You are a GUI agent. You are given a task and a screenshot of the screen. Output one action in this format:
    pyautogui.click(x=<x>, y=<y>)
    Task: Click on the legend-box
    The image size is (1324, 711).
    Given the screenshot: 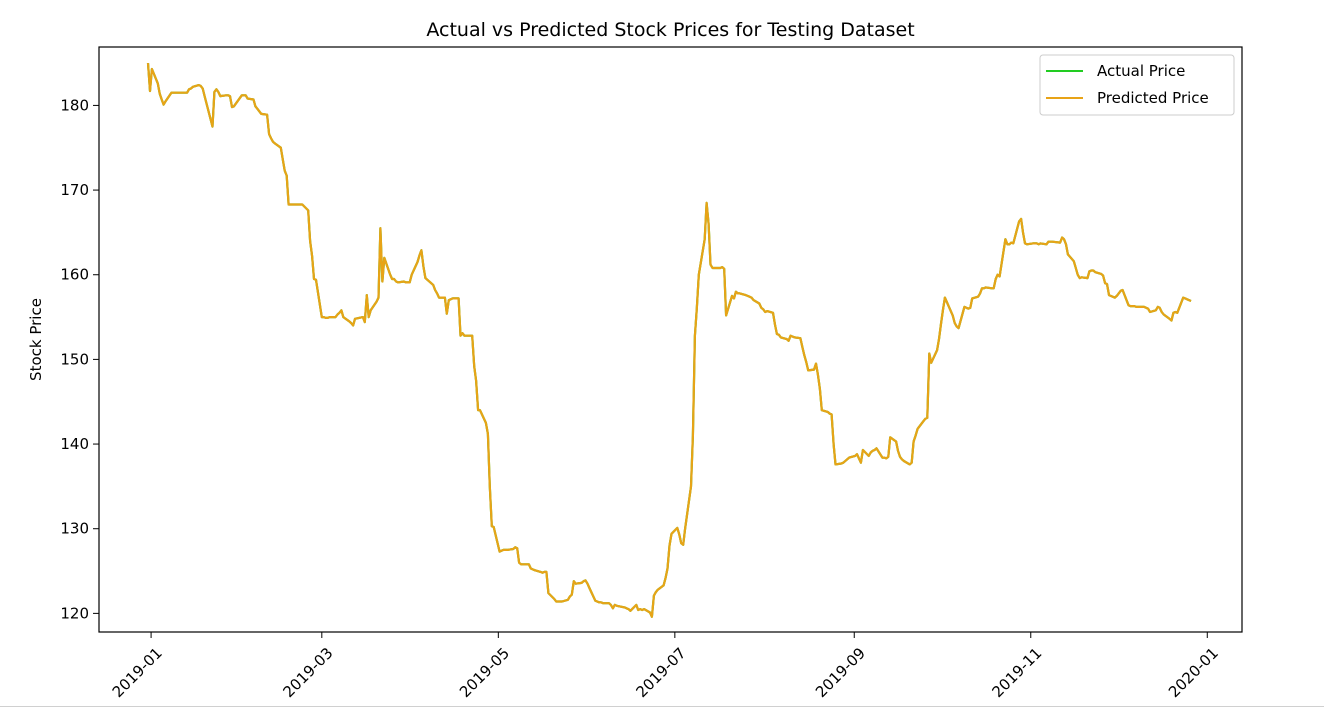 What is the action you would take?
    pyautogui.click(x=1137, y=85)
    